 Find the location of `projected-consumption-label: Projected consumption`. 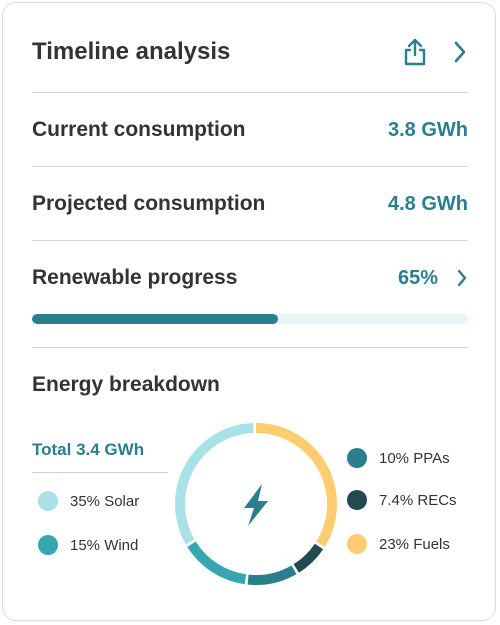

projected-consumption-label: Projected consumption is located at coordinates (149, 203).